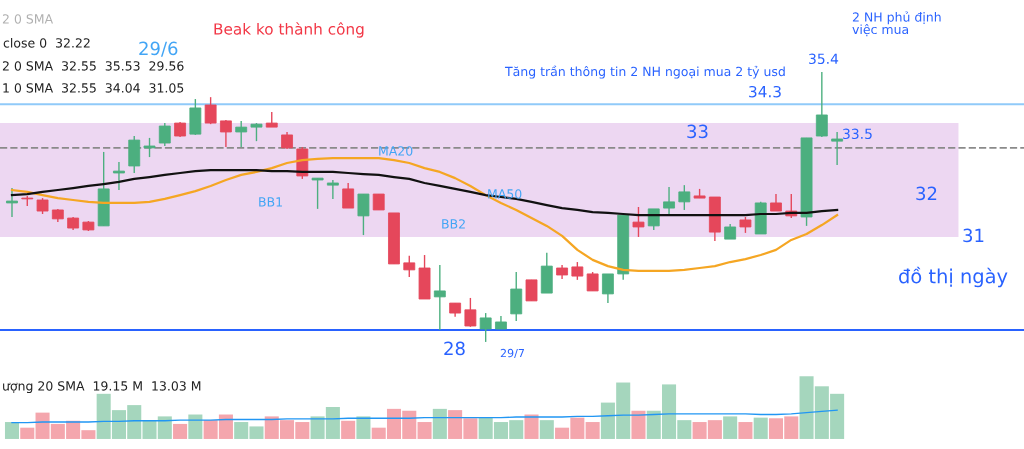  I want to click on text: 2 0 SMA, so click(28, 19).